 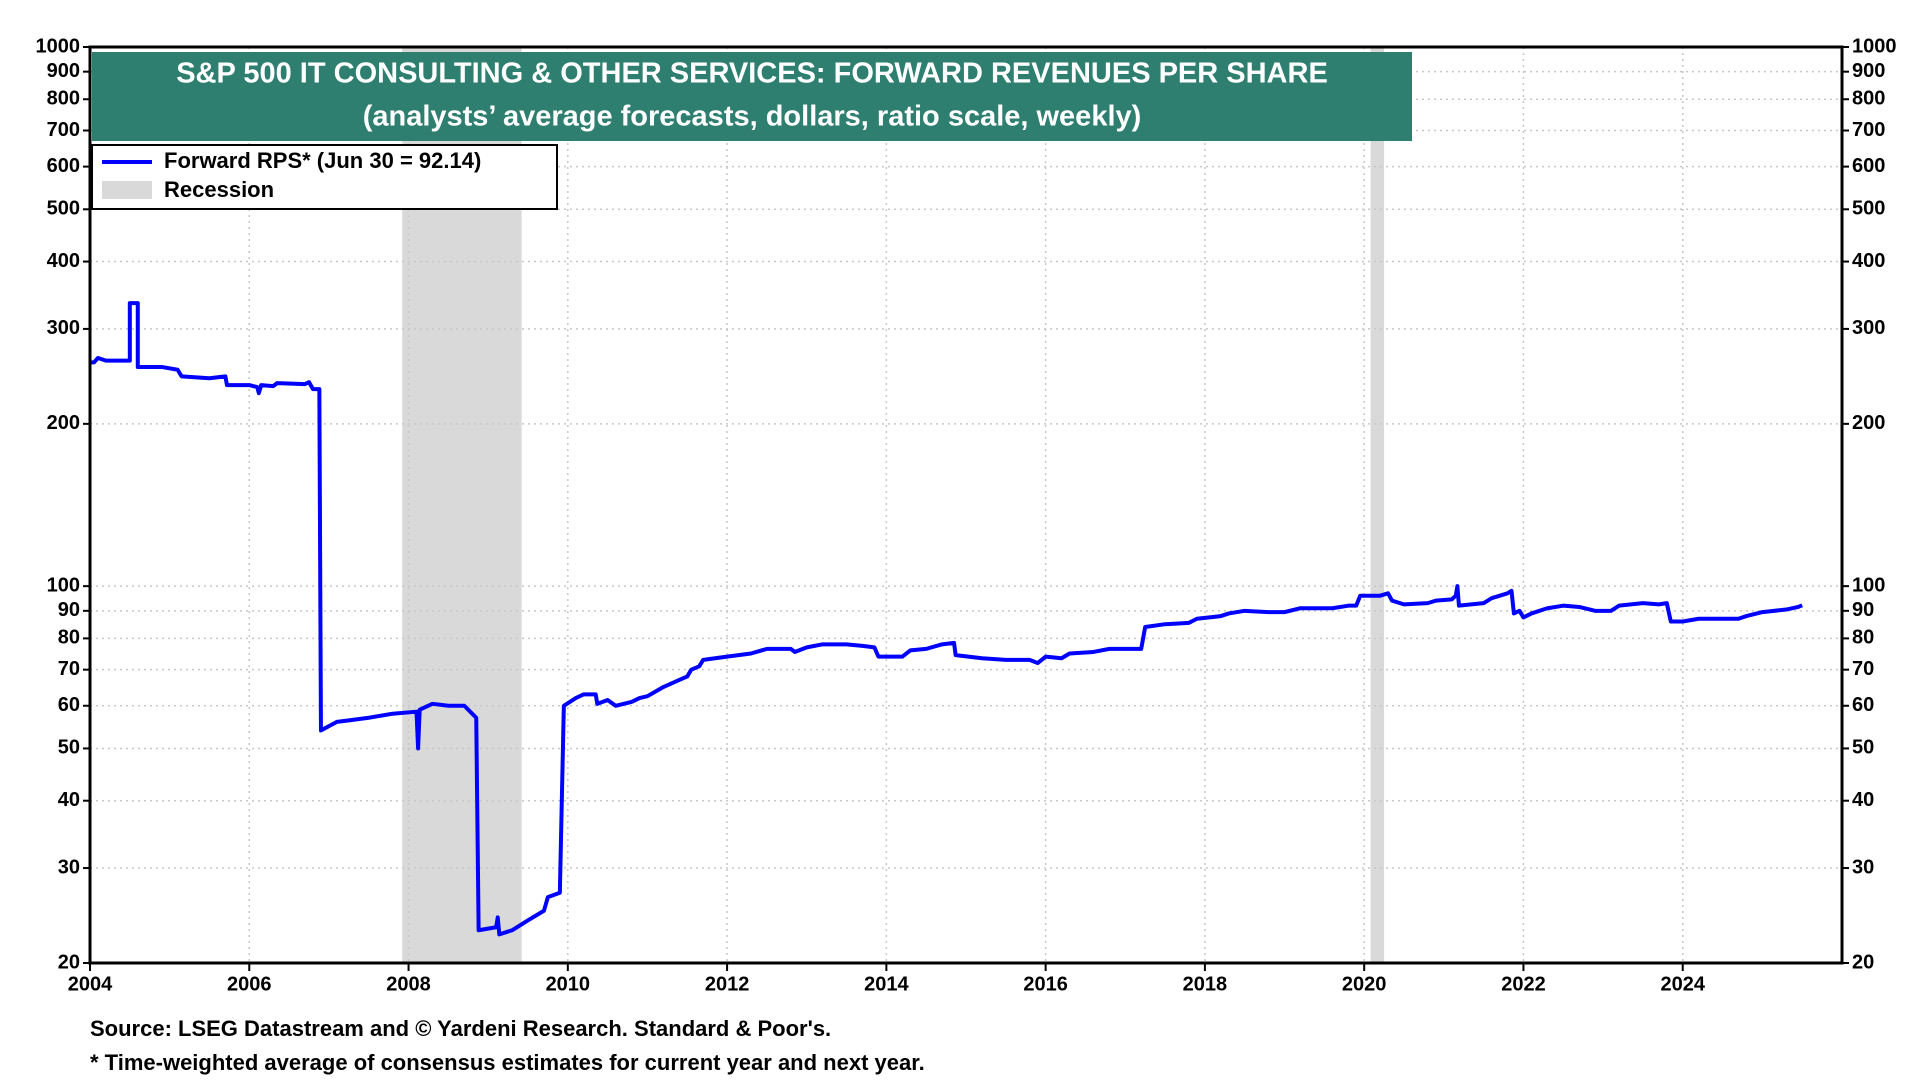 What do you see at coordinates (249, 984) in the screenshot?
I see `x-tick-label: 2006` at bounding box center [249, 984].